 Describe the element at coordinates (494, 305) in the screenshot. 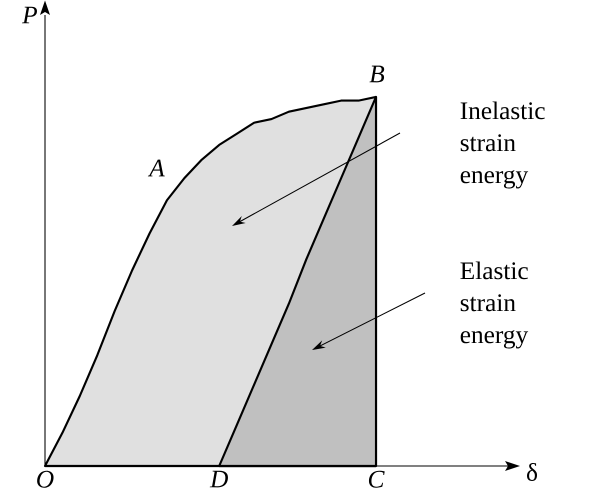

I see `text: Elastic strain energy` at that location.